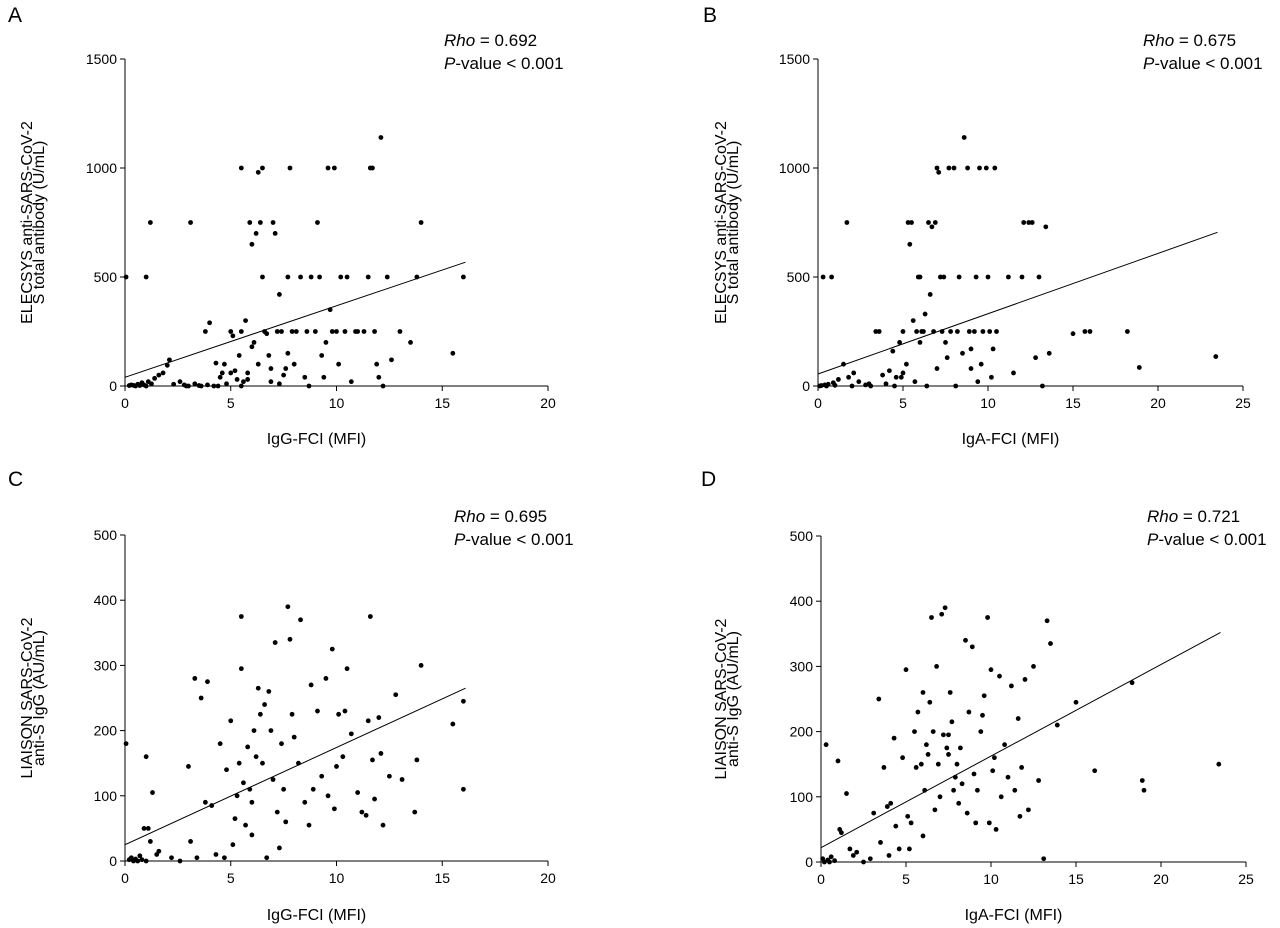 The height and width of the screenshot is (928, 1280). What do you see at coordinates (1209, 516) in the screenshot?
I see `rho-value: = 0.721` at bounding box center [1209, 516].